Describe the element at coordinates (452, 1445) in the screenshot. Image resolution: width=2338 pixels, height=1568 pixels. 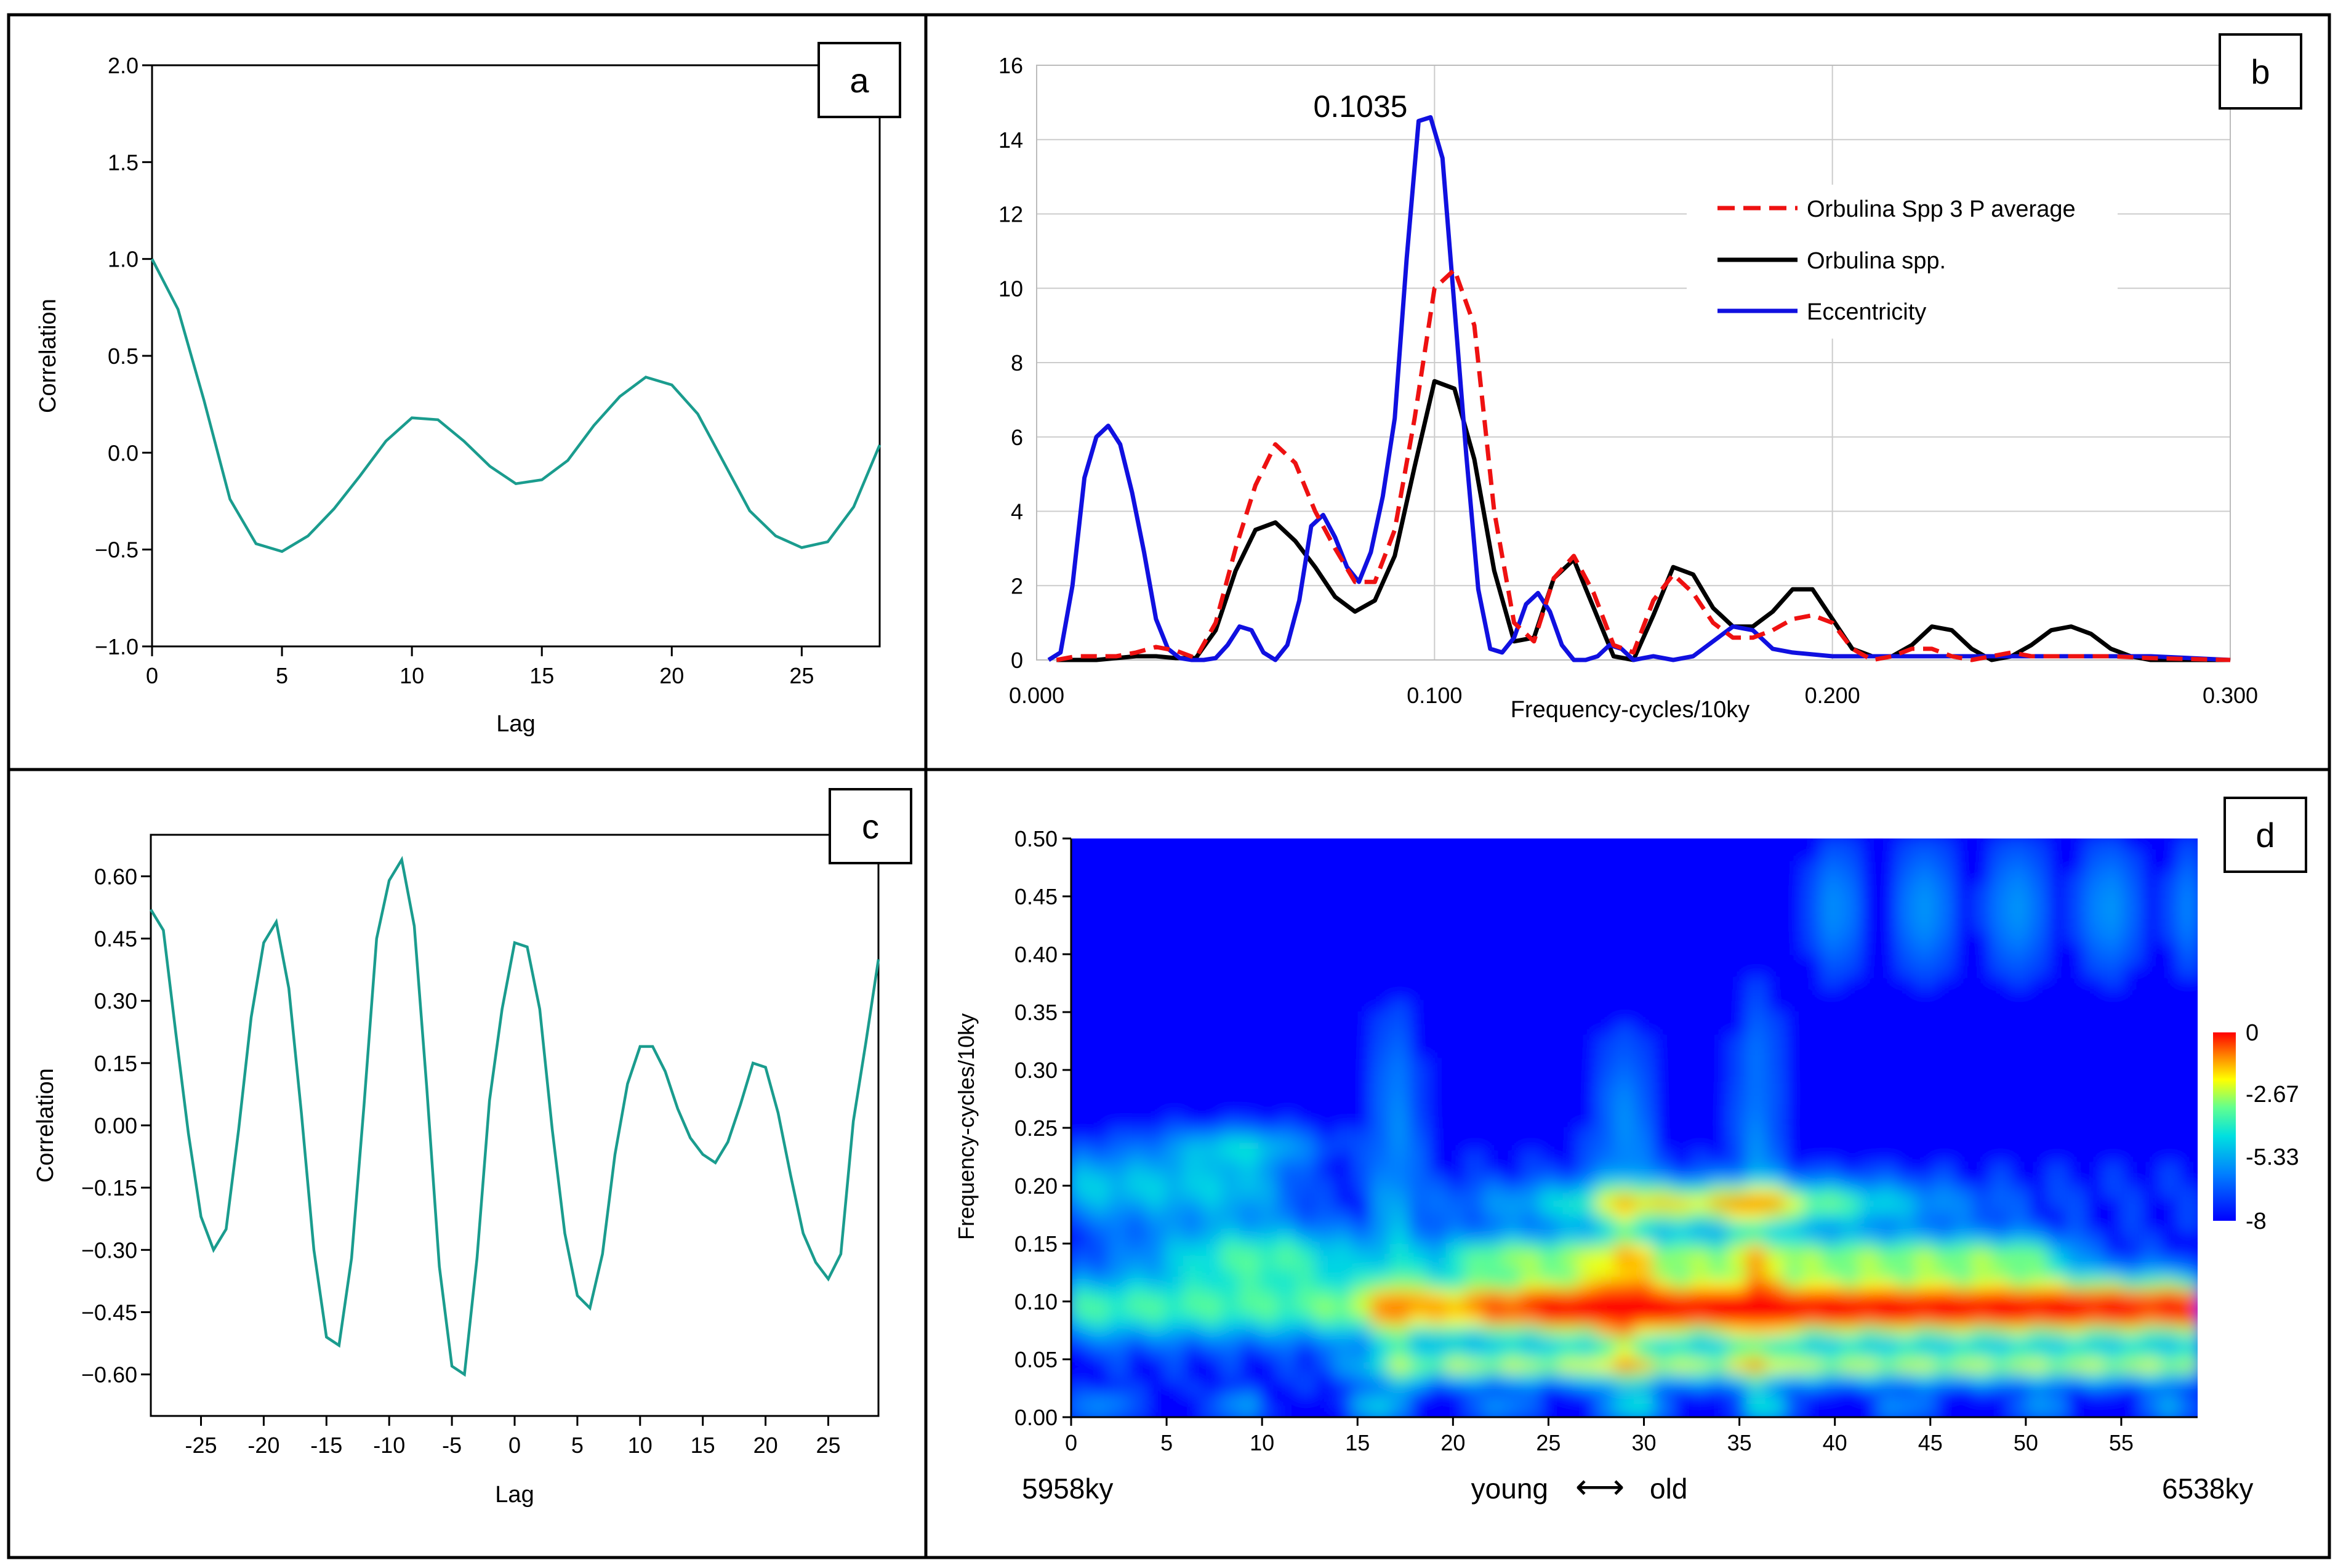
I see `c-x-tick-label: -5` at that location.